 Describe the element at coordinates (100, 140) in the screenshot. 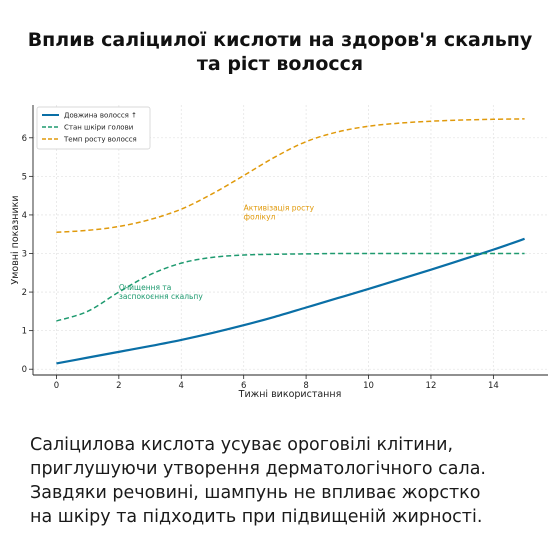

I see `legend-label-3: Темп росту волосся` at that location.